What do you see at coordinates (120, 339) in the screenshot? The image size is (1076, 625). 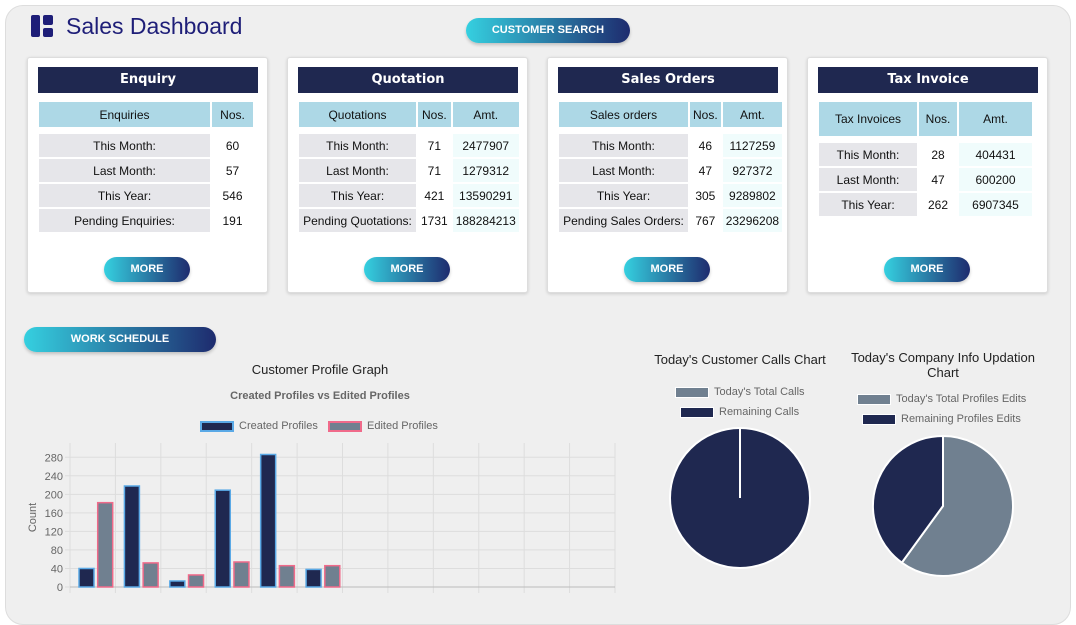 I see `work-schedule-button: WORK SCHEDULE` at bounding box center [120, 339].